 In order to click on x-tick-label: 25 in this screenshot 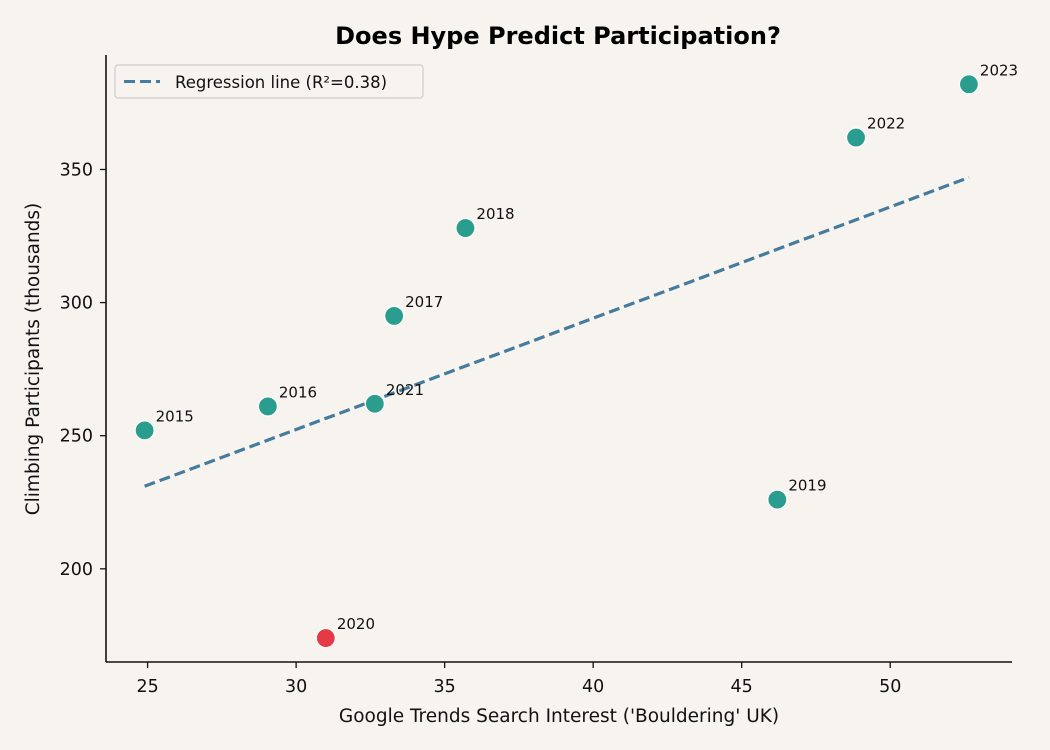, I will do `click(147, 687)`.